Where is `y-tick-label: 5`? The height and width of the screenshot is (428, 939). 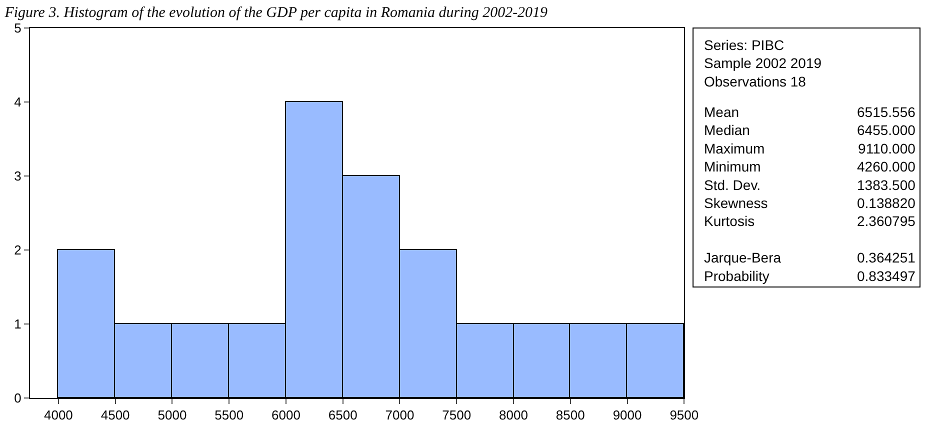
y-tick-label: 5 is located at coordinates (18, 28).